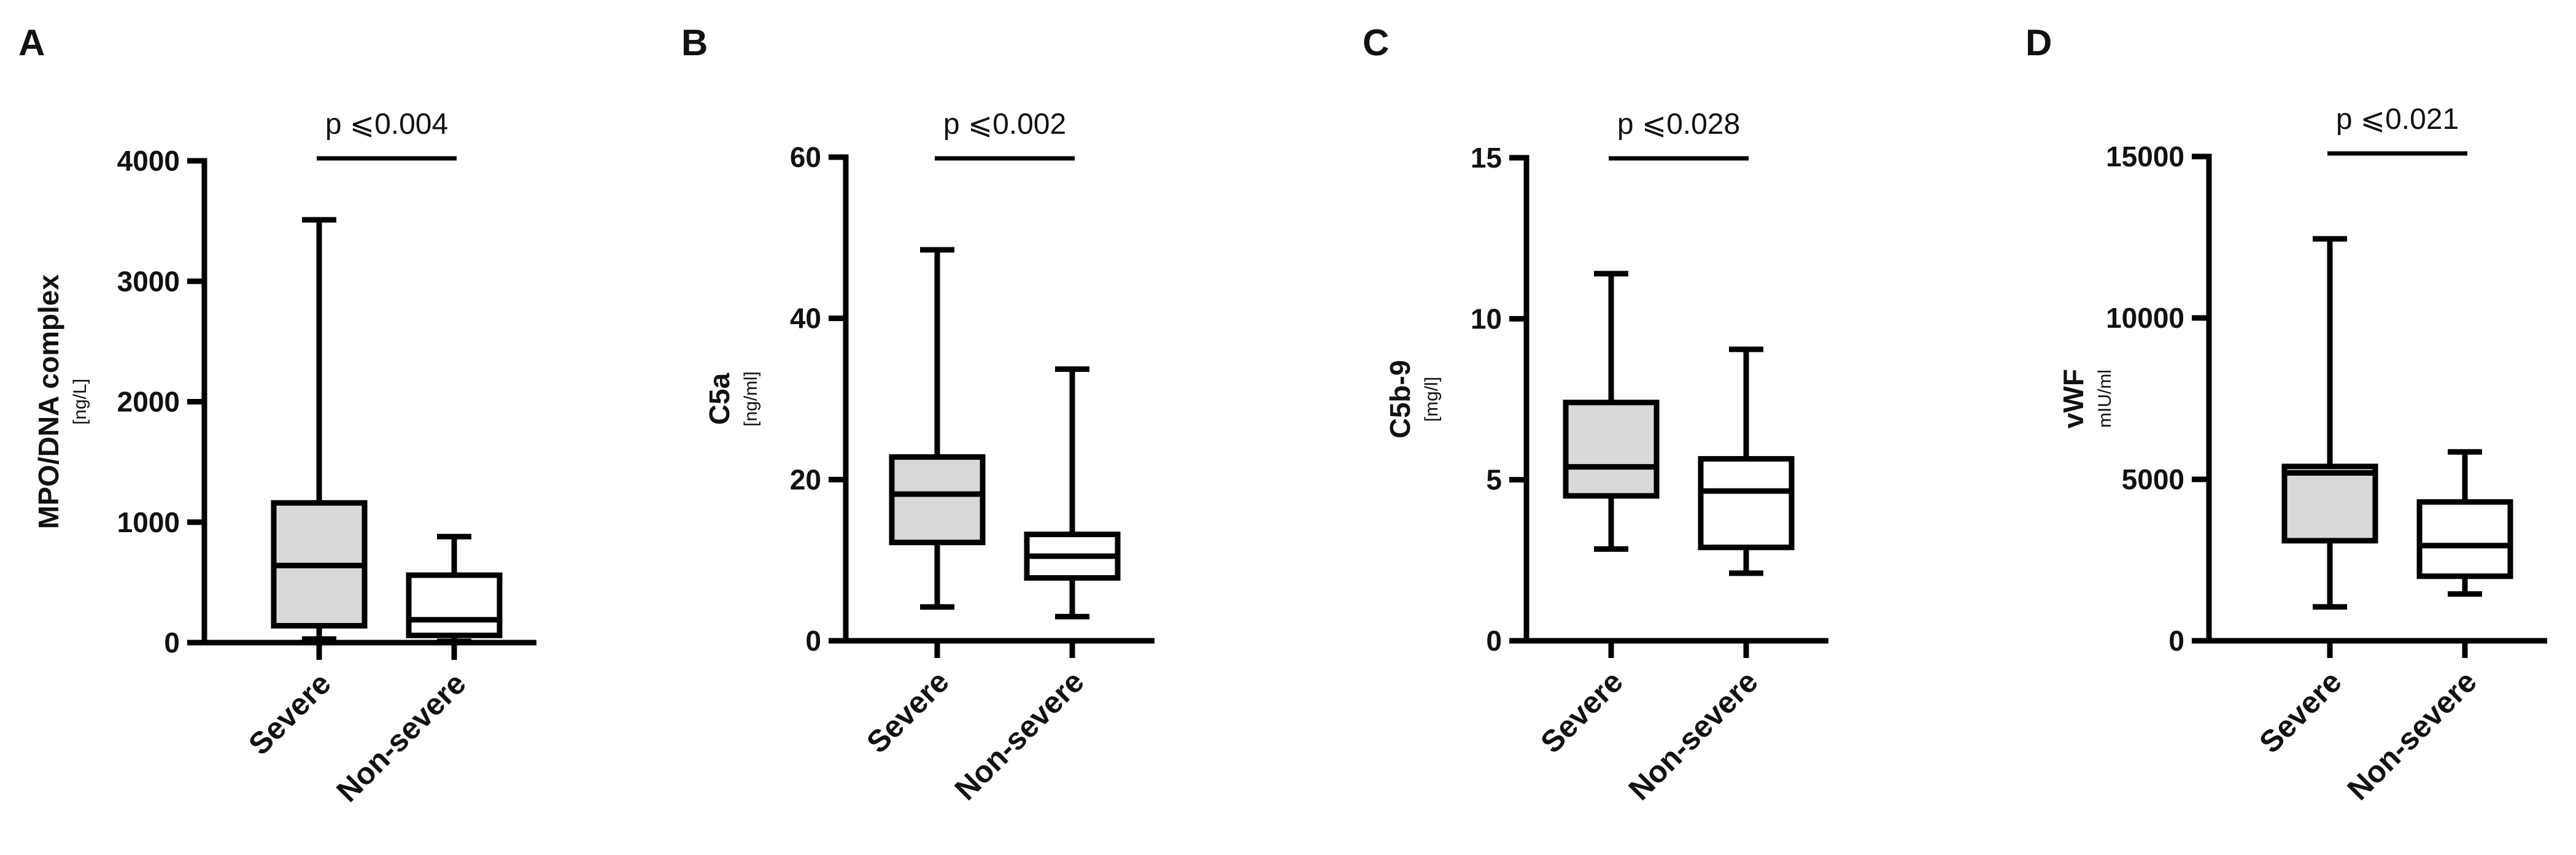 This screenshot has height=855, width=2576. Describe the element at coordinates (805, 157) in the screenshot. I see `y-tick-label: 60` at that location.